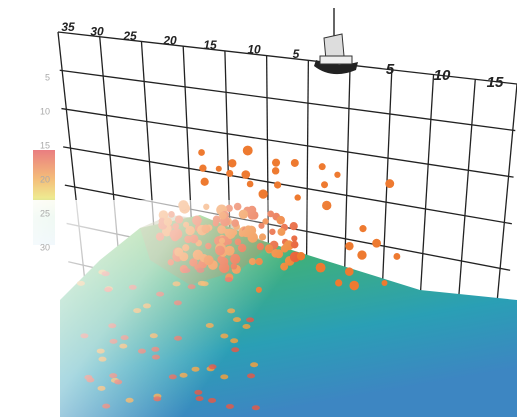  Describe the element at coordinates (45, 145) in the screenshot. I see `depth-label: 15` at that location.